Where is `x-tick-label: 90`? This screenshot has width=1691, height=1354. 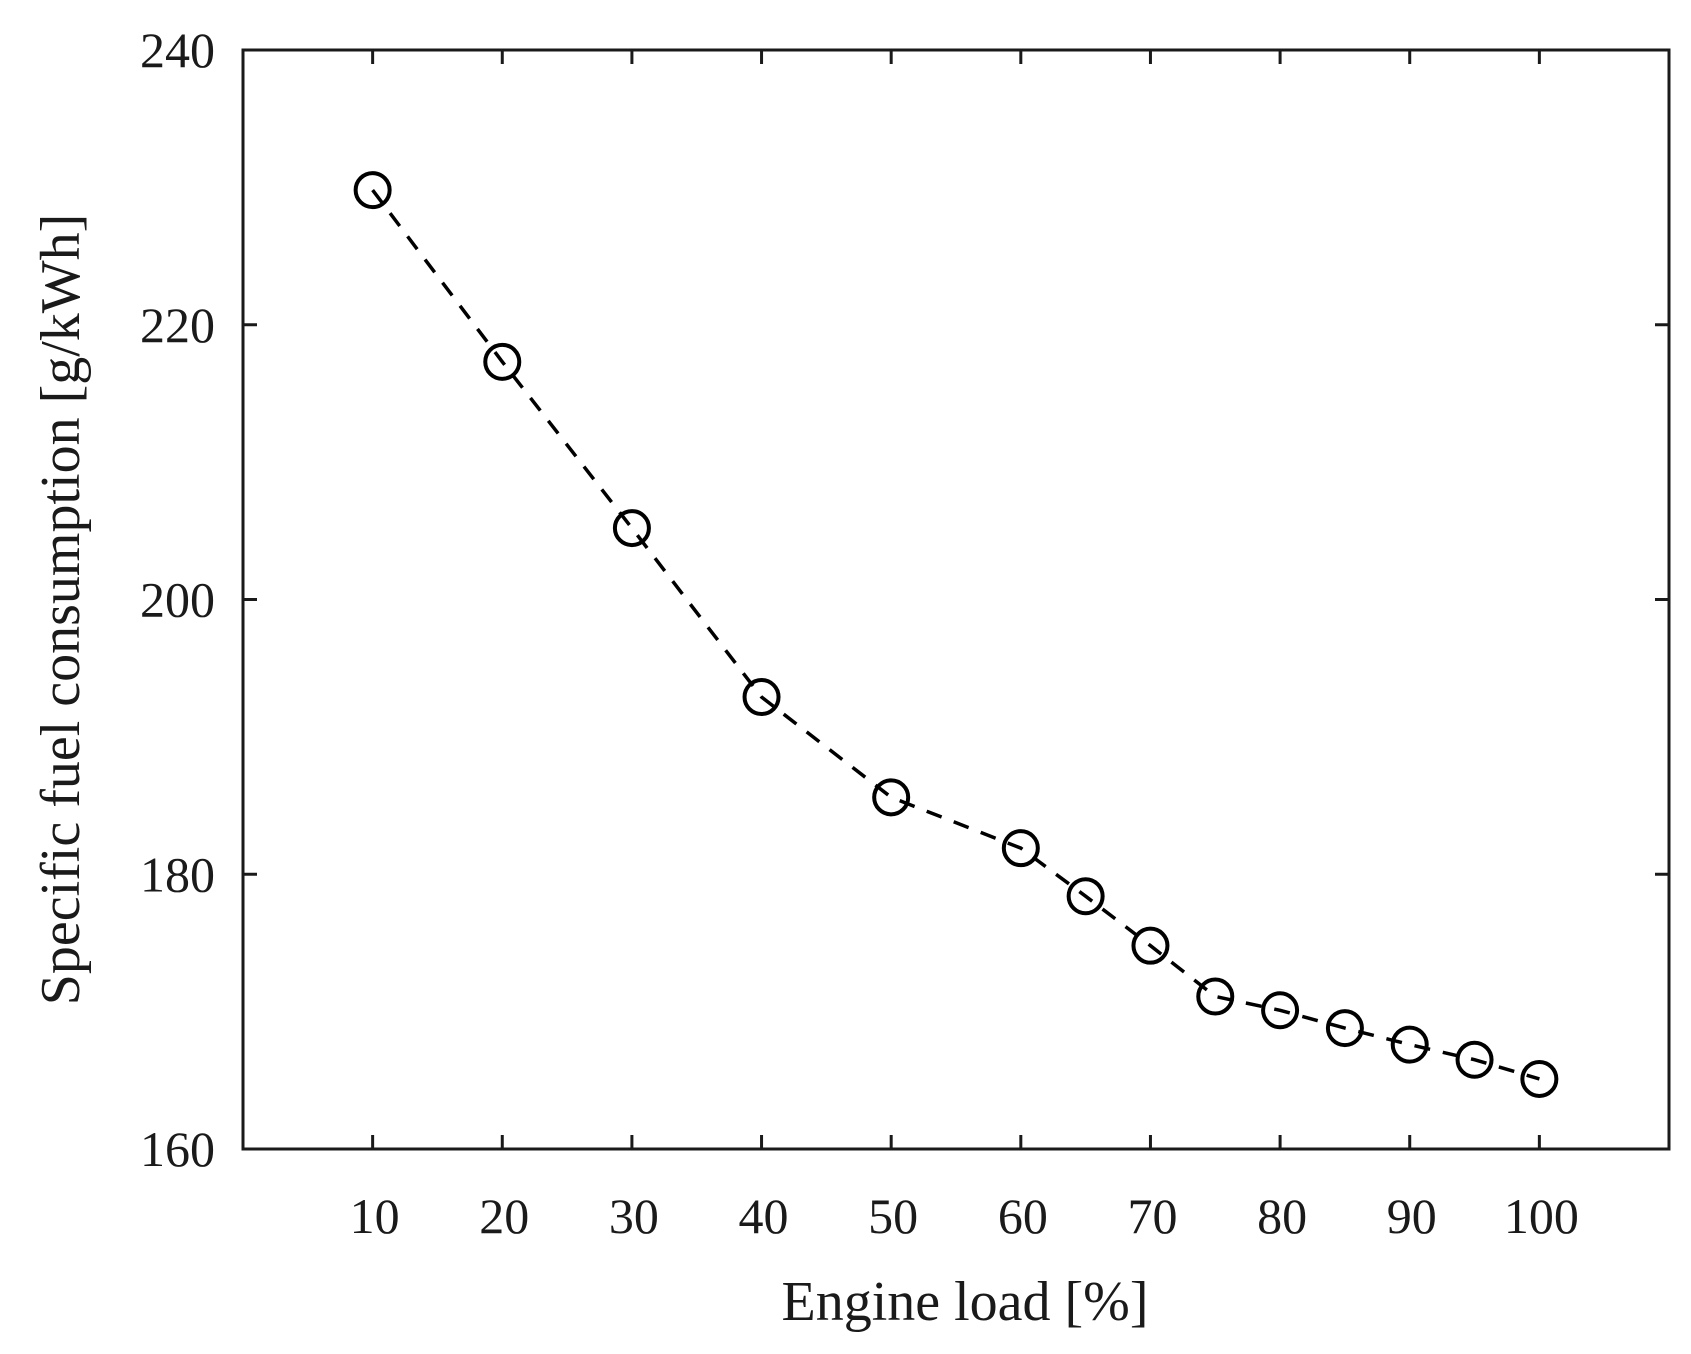 x-tick-label: 90 is located at coordinates (1412, 1216).